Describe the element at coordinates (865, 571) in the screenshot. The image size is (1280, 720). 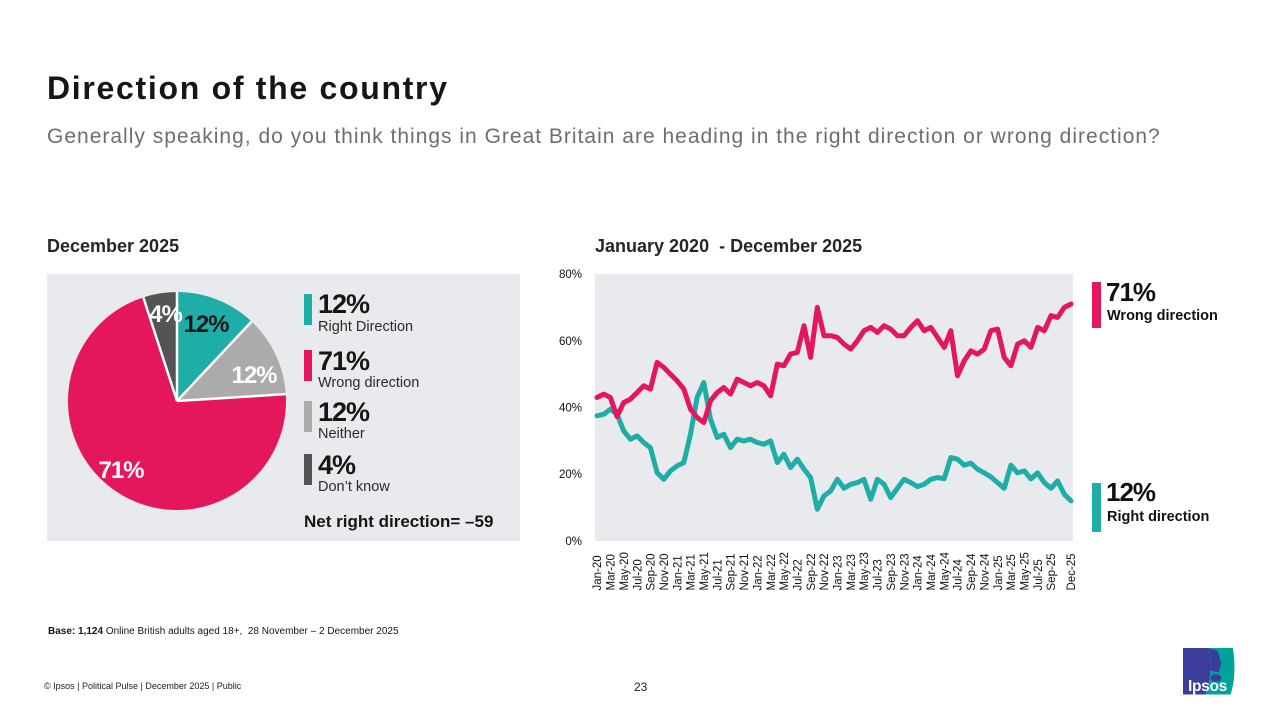
I see `svg-text: May-23` at that location.